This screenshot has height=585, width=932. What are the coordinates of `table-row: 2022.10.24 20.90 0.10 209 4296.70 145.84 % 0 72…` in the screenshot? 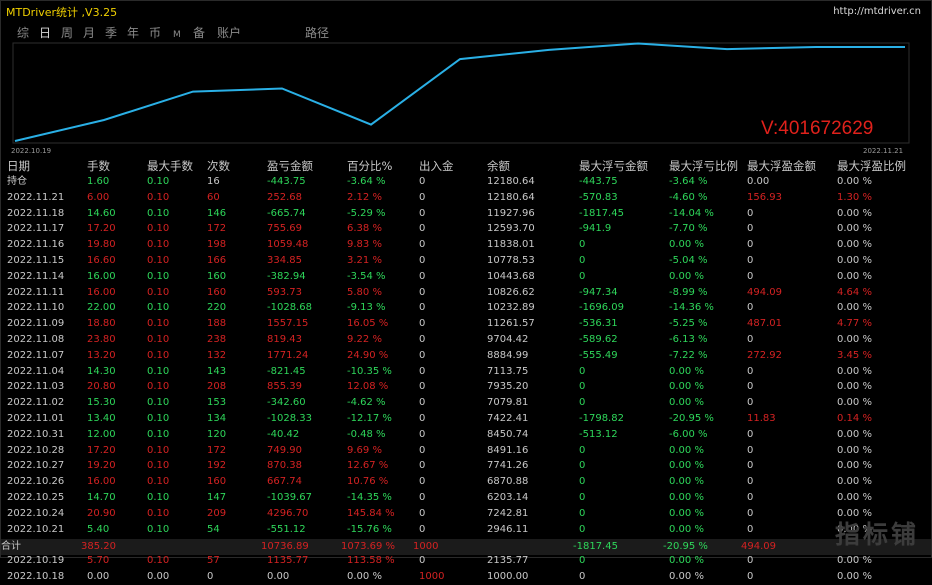 It's located at (469, 514).